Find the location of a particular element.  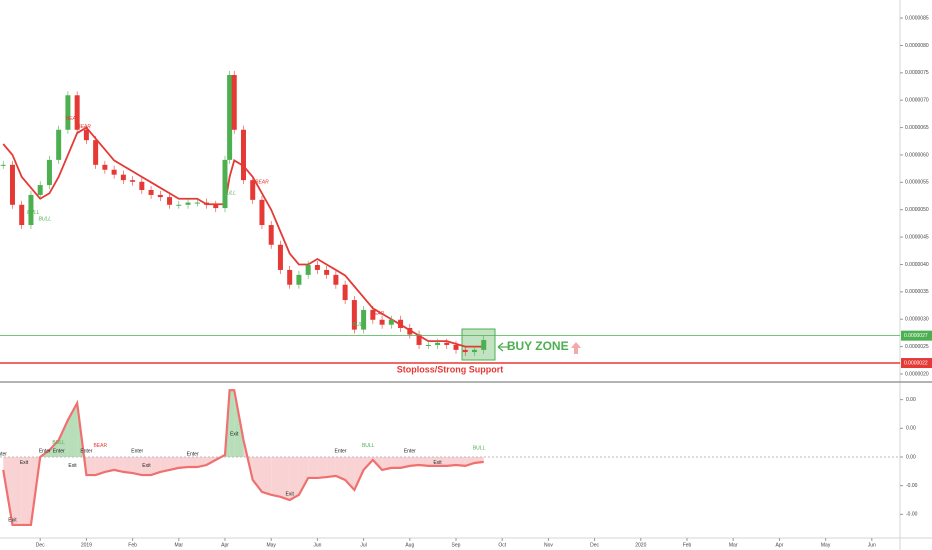

y-tick-label: 0.0000030 is located at coordinates (917, 320).